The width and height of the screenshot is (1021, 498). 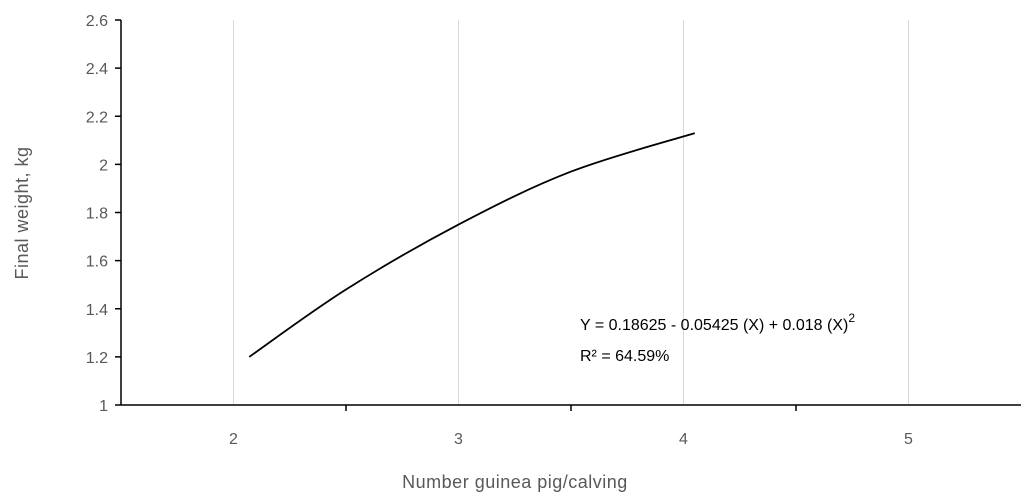 What do you see at coordinates (515, 482) in the screenshot?
I see `x-axis-title: Number guinea pig/calving` at bounding box center [515, 482].